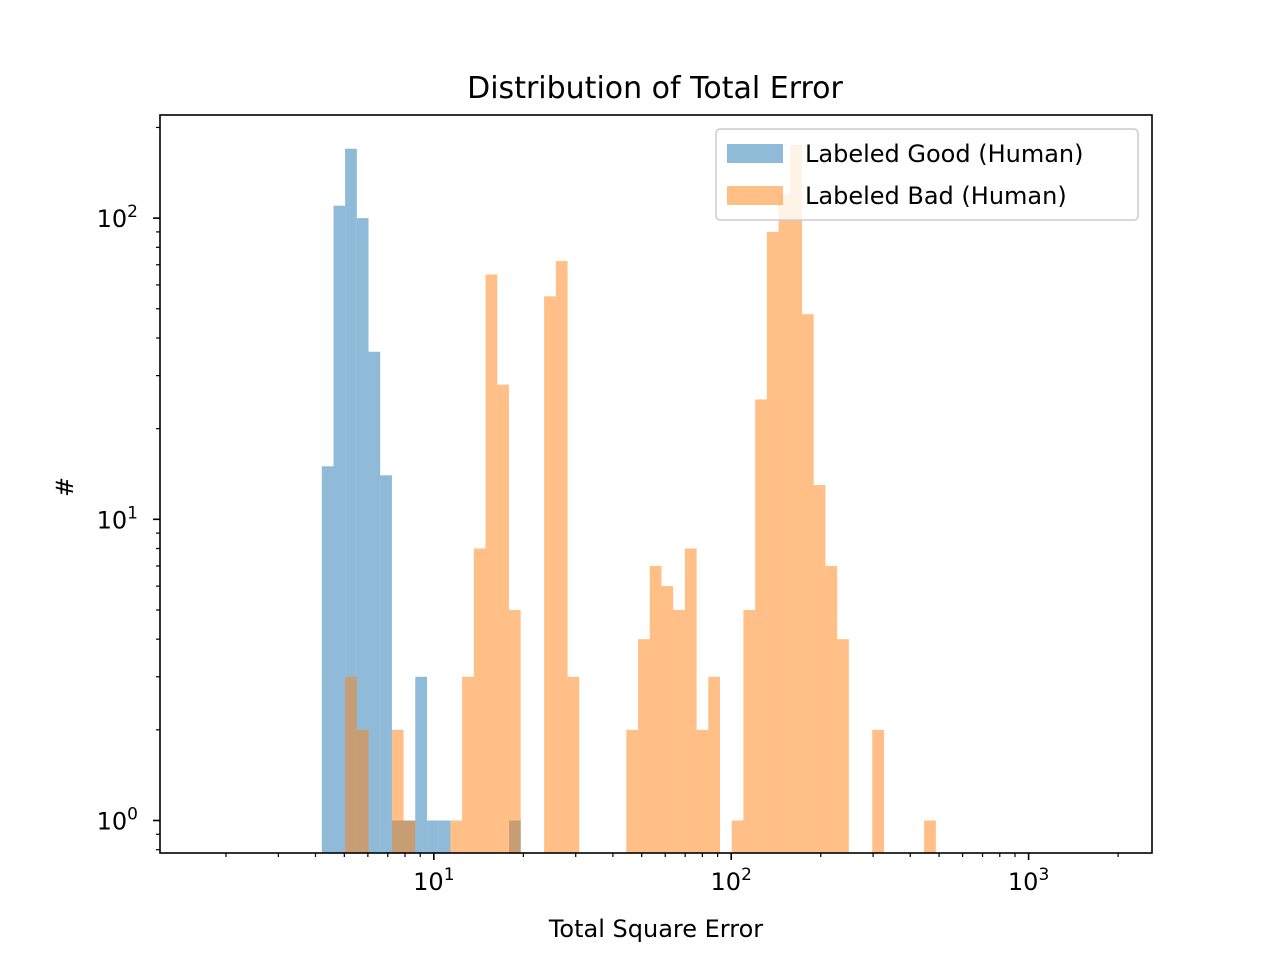 Image resolution: width=1280 pixels, height=960 pixels. What do you see at coordinates (117, 518) in the screenshot?
I see `y-tick-label: 101` at bounding box center [117, 518].